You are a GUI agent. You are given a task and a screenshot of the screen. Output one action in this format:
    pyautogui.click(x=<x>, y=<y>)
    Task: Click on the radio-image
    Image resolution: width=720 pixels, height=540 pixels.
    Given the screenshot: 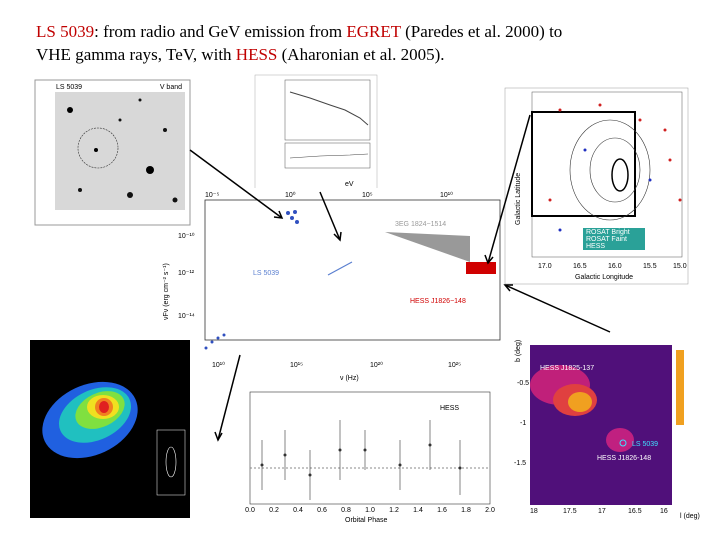 What is the action you would take?
    pyautogui.click(x=110, y=429)
    